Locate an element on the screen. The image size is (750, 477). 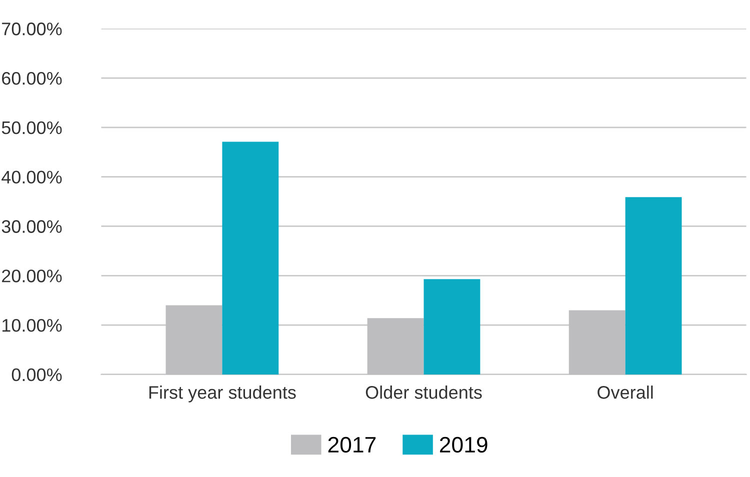
y-tick-label: 30.00% is located at coordinates (32, 226).